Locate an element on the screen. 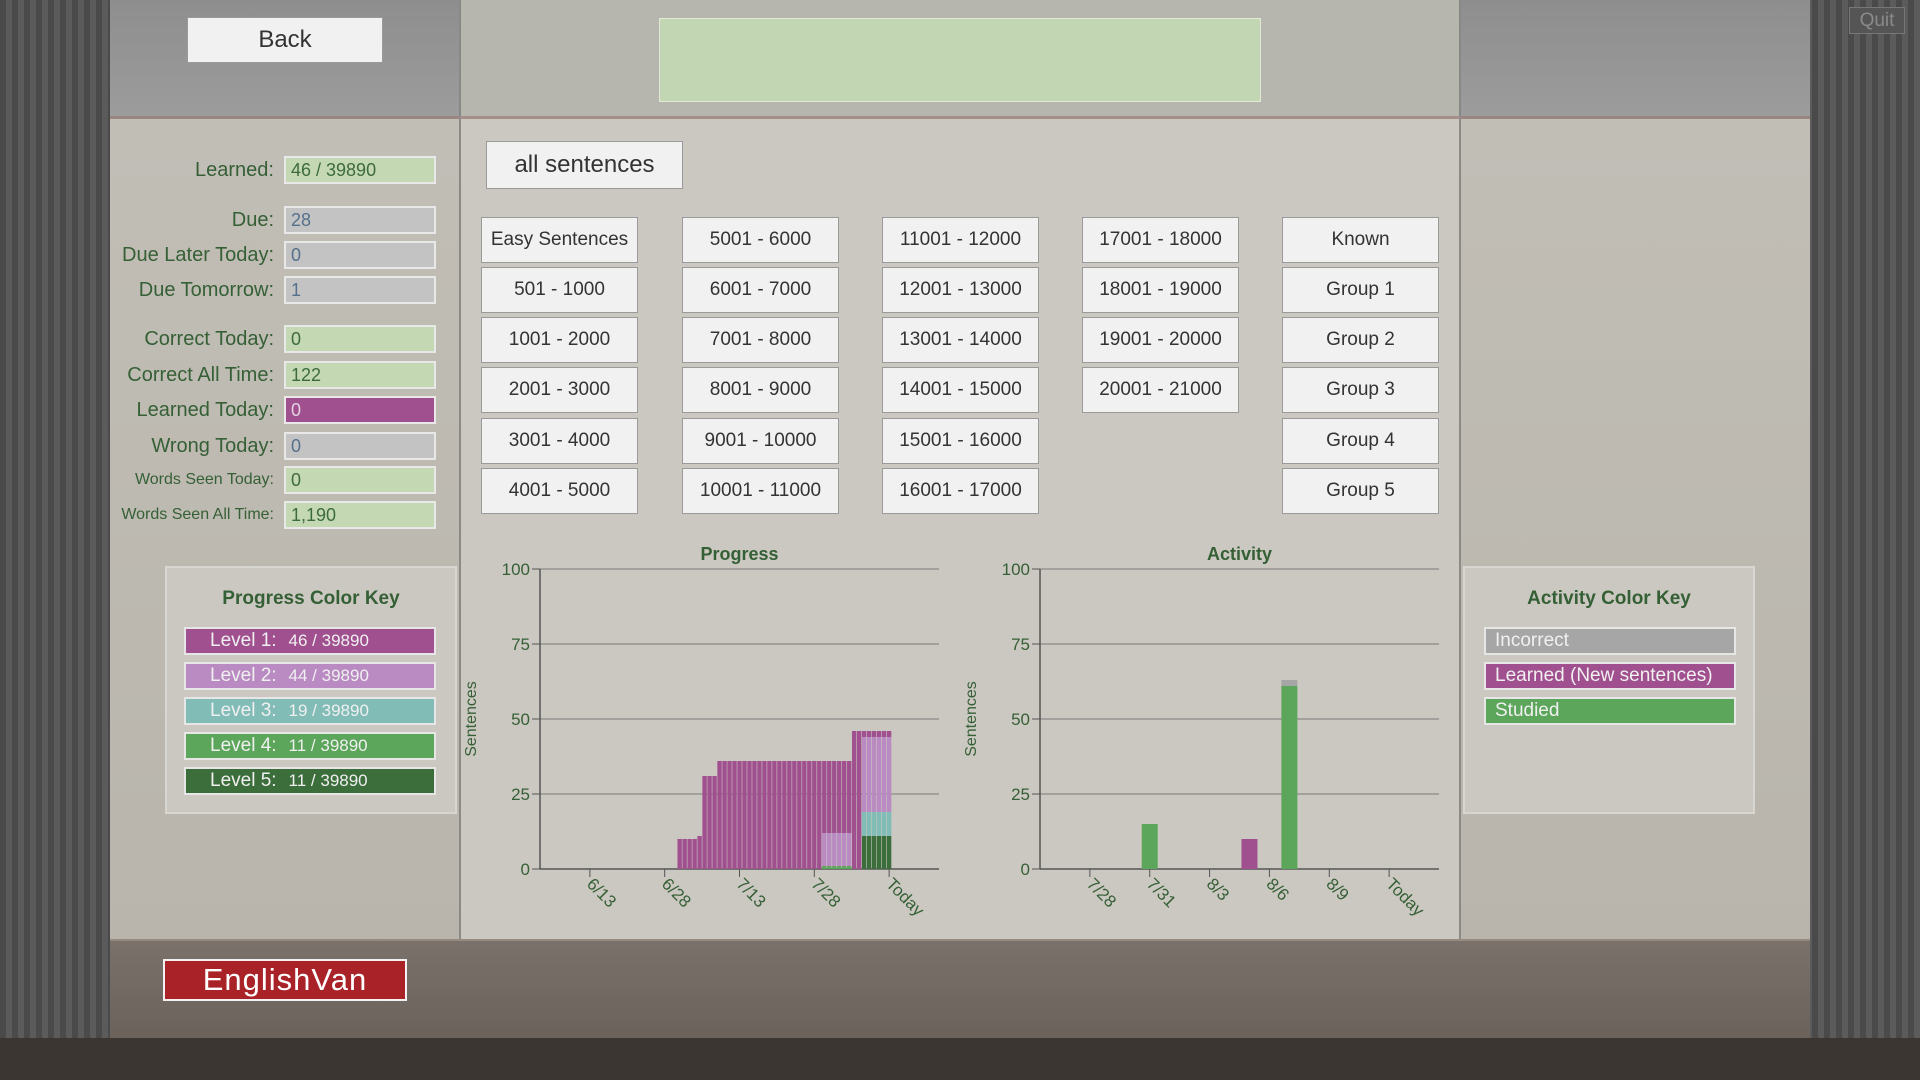  range-button: Group 3 is located at coordinates (1360, 390).